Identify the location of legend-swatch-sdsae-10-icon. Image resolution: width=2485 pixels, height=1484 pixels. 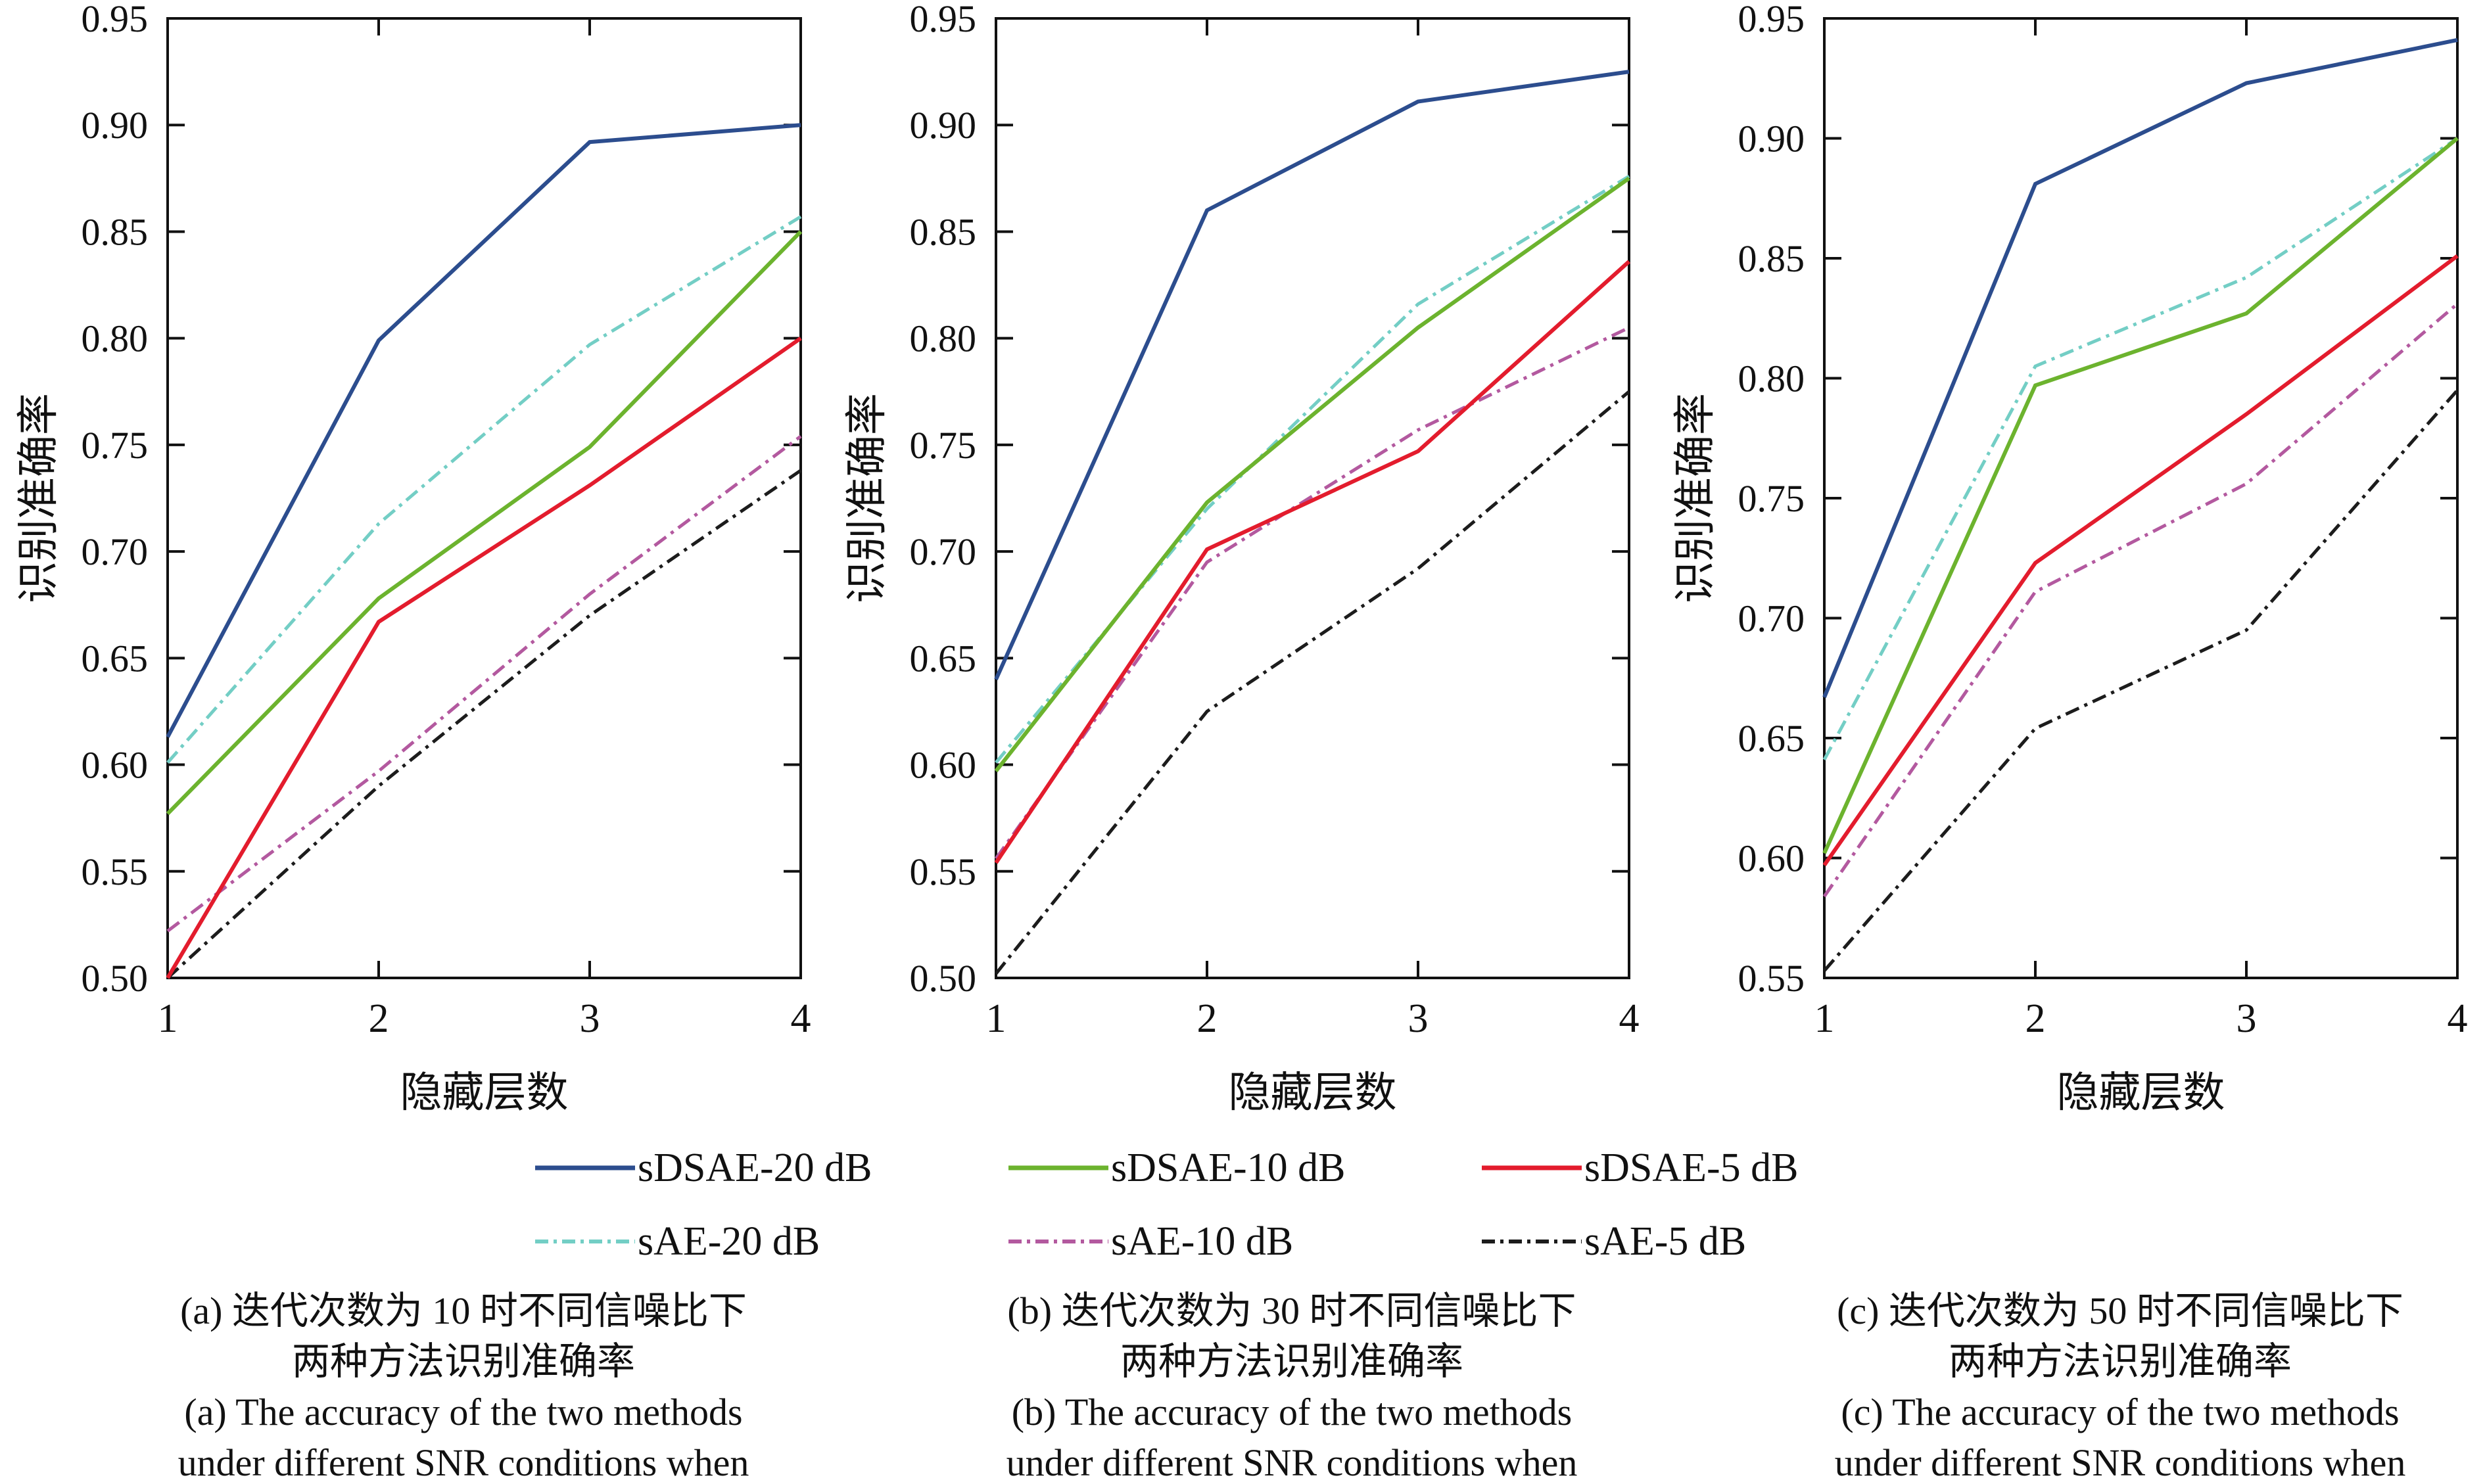
(1058, 1168).